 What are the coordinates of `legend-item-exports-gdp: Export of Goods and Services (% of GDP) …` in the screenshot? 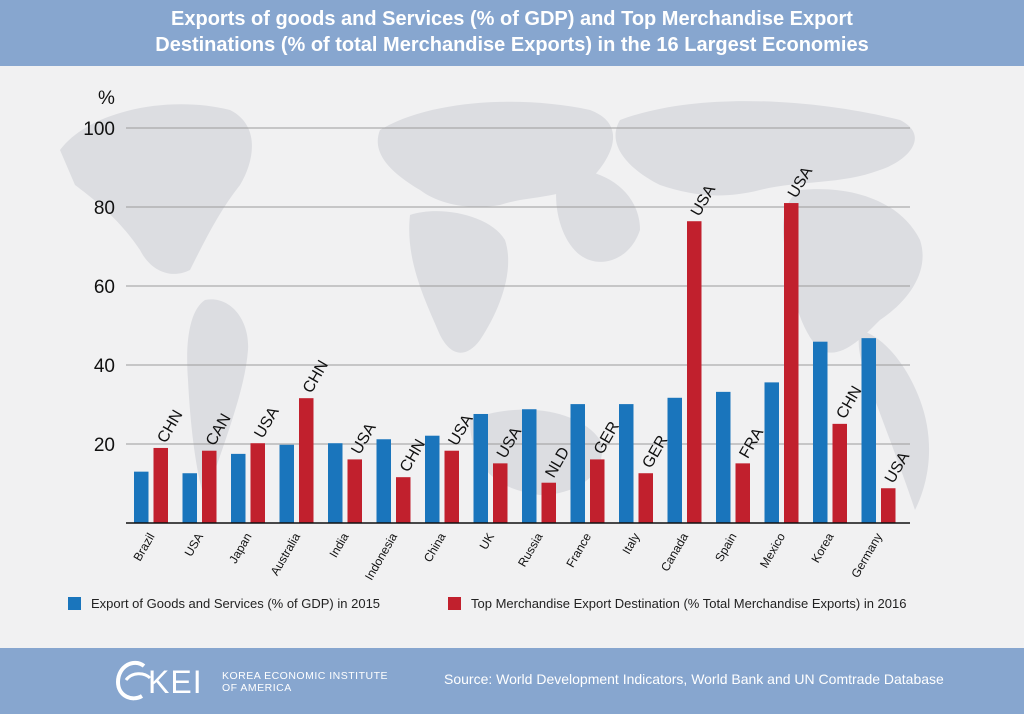 It's located at (224, 603).